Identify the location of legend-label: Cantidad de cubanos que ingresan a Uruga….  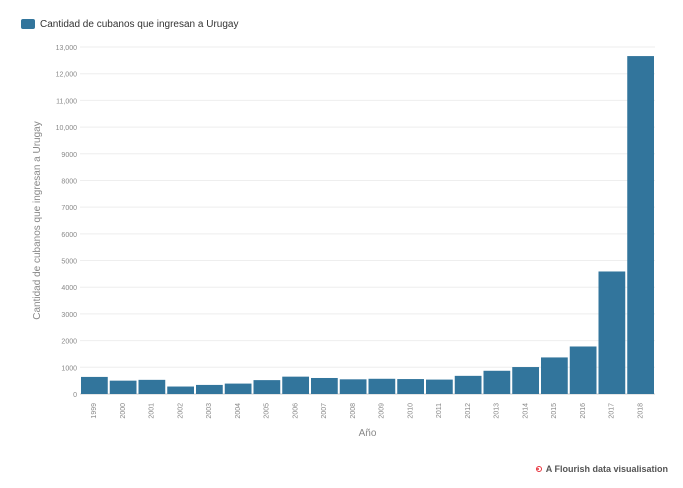
(139, 24).